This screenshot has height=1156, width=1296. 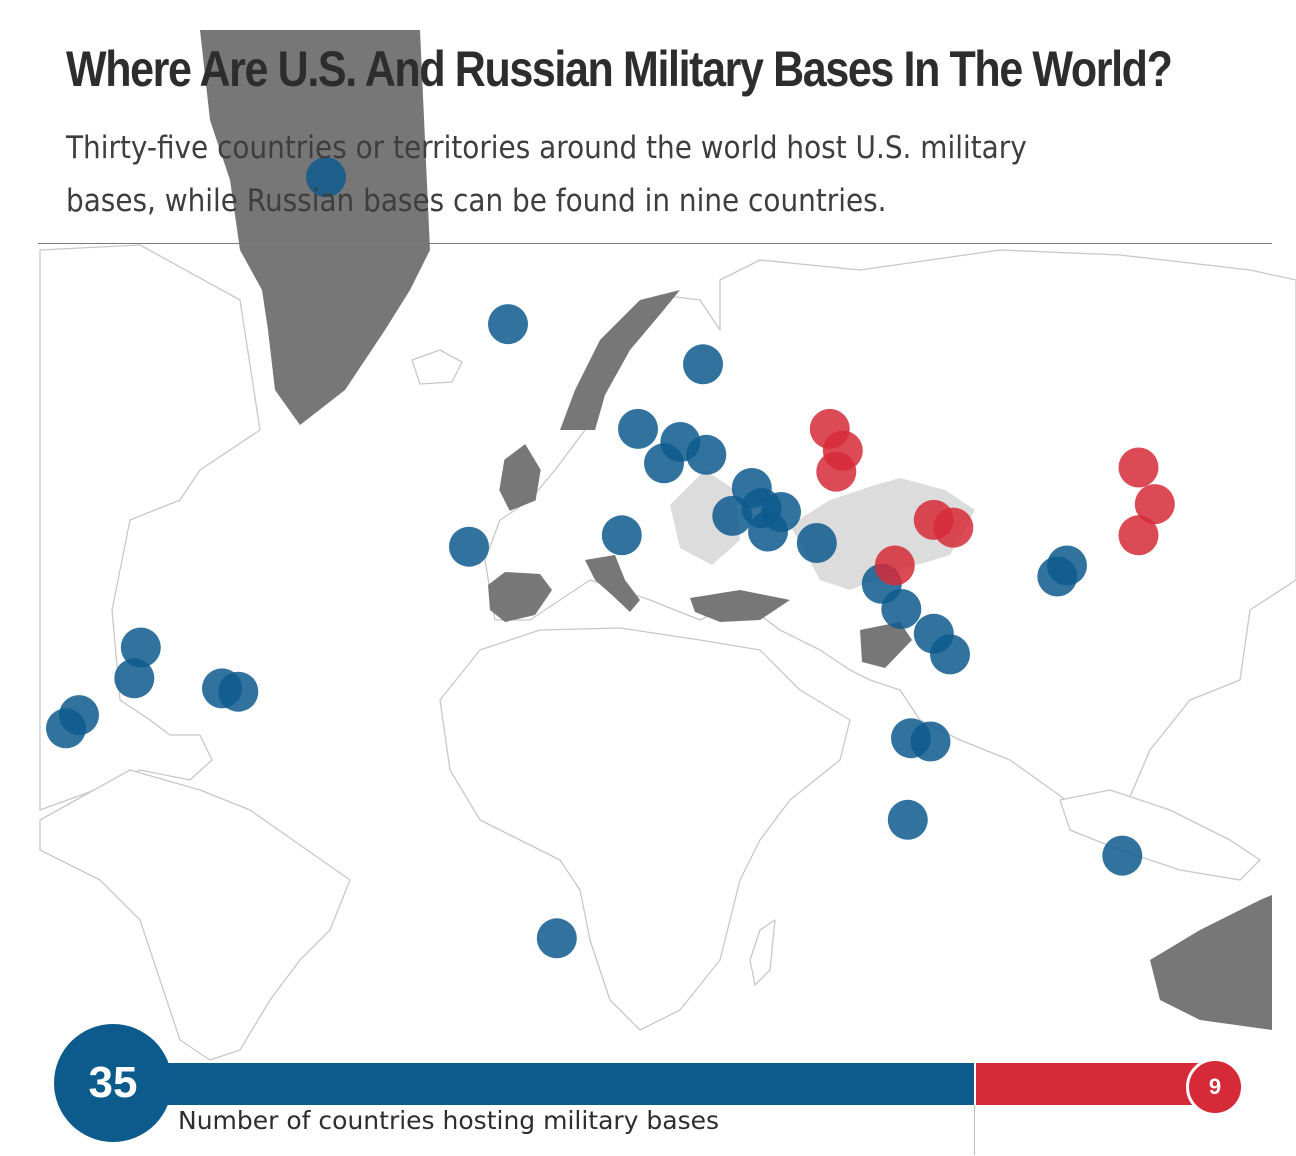 I want to click on south-america, so click(x=195, y=915).